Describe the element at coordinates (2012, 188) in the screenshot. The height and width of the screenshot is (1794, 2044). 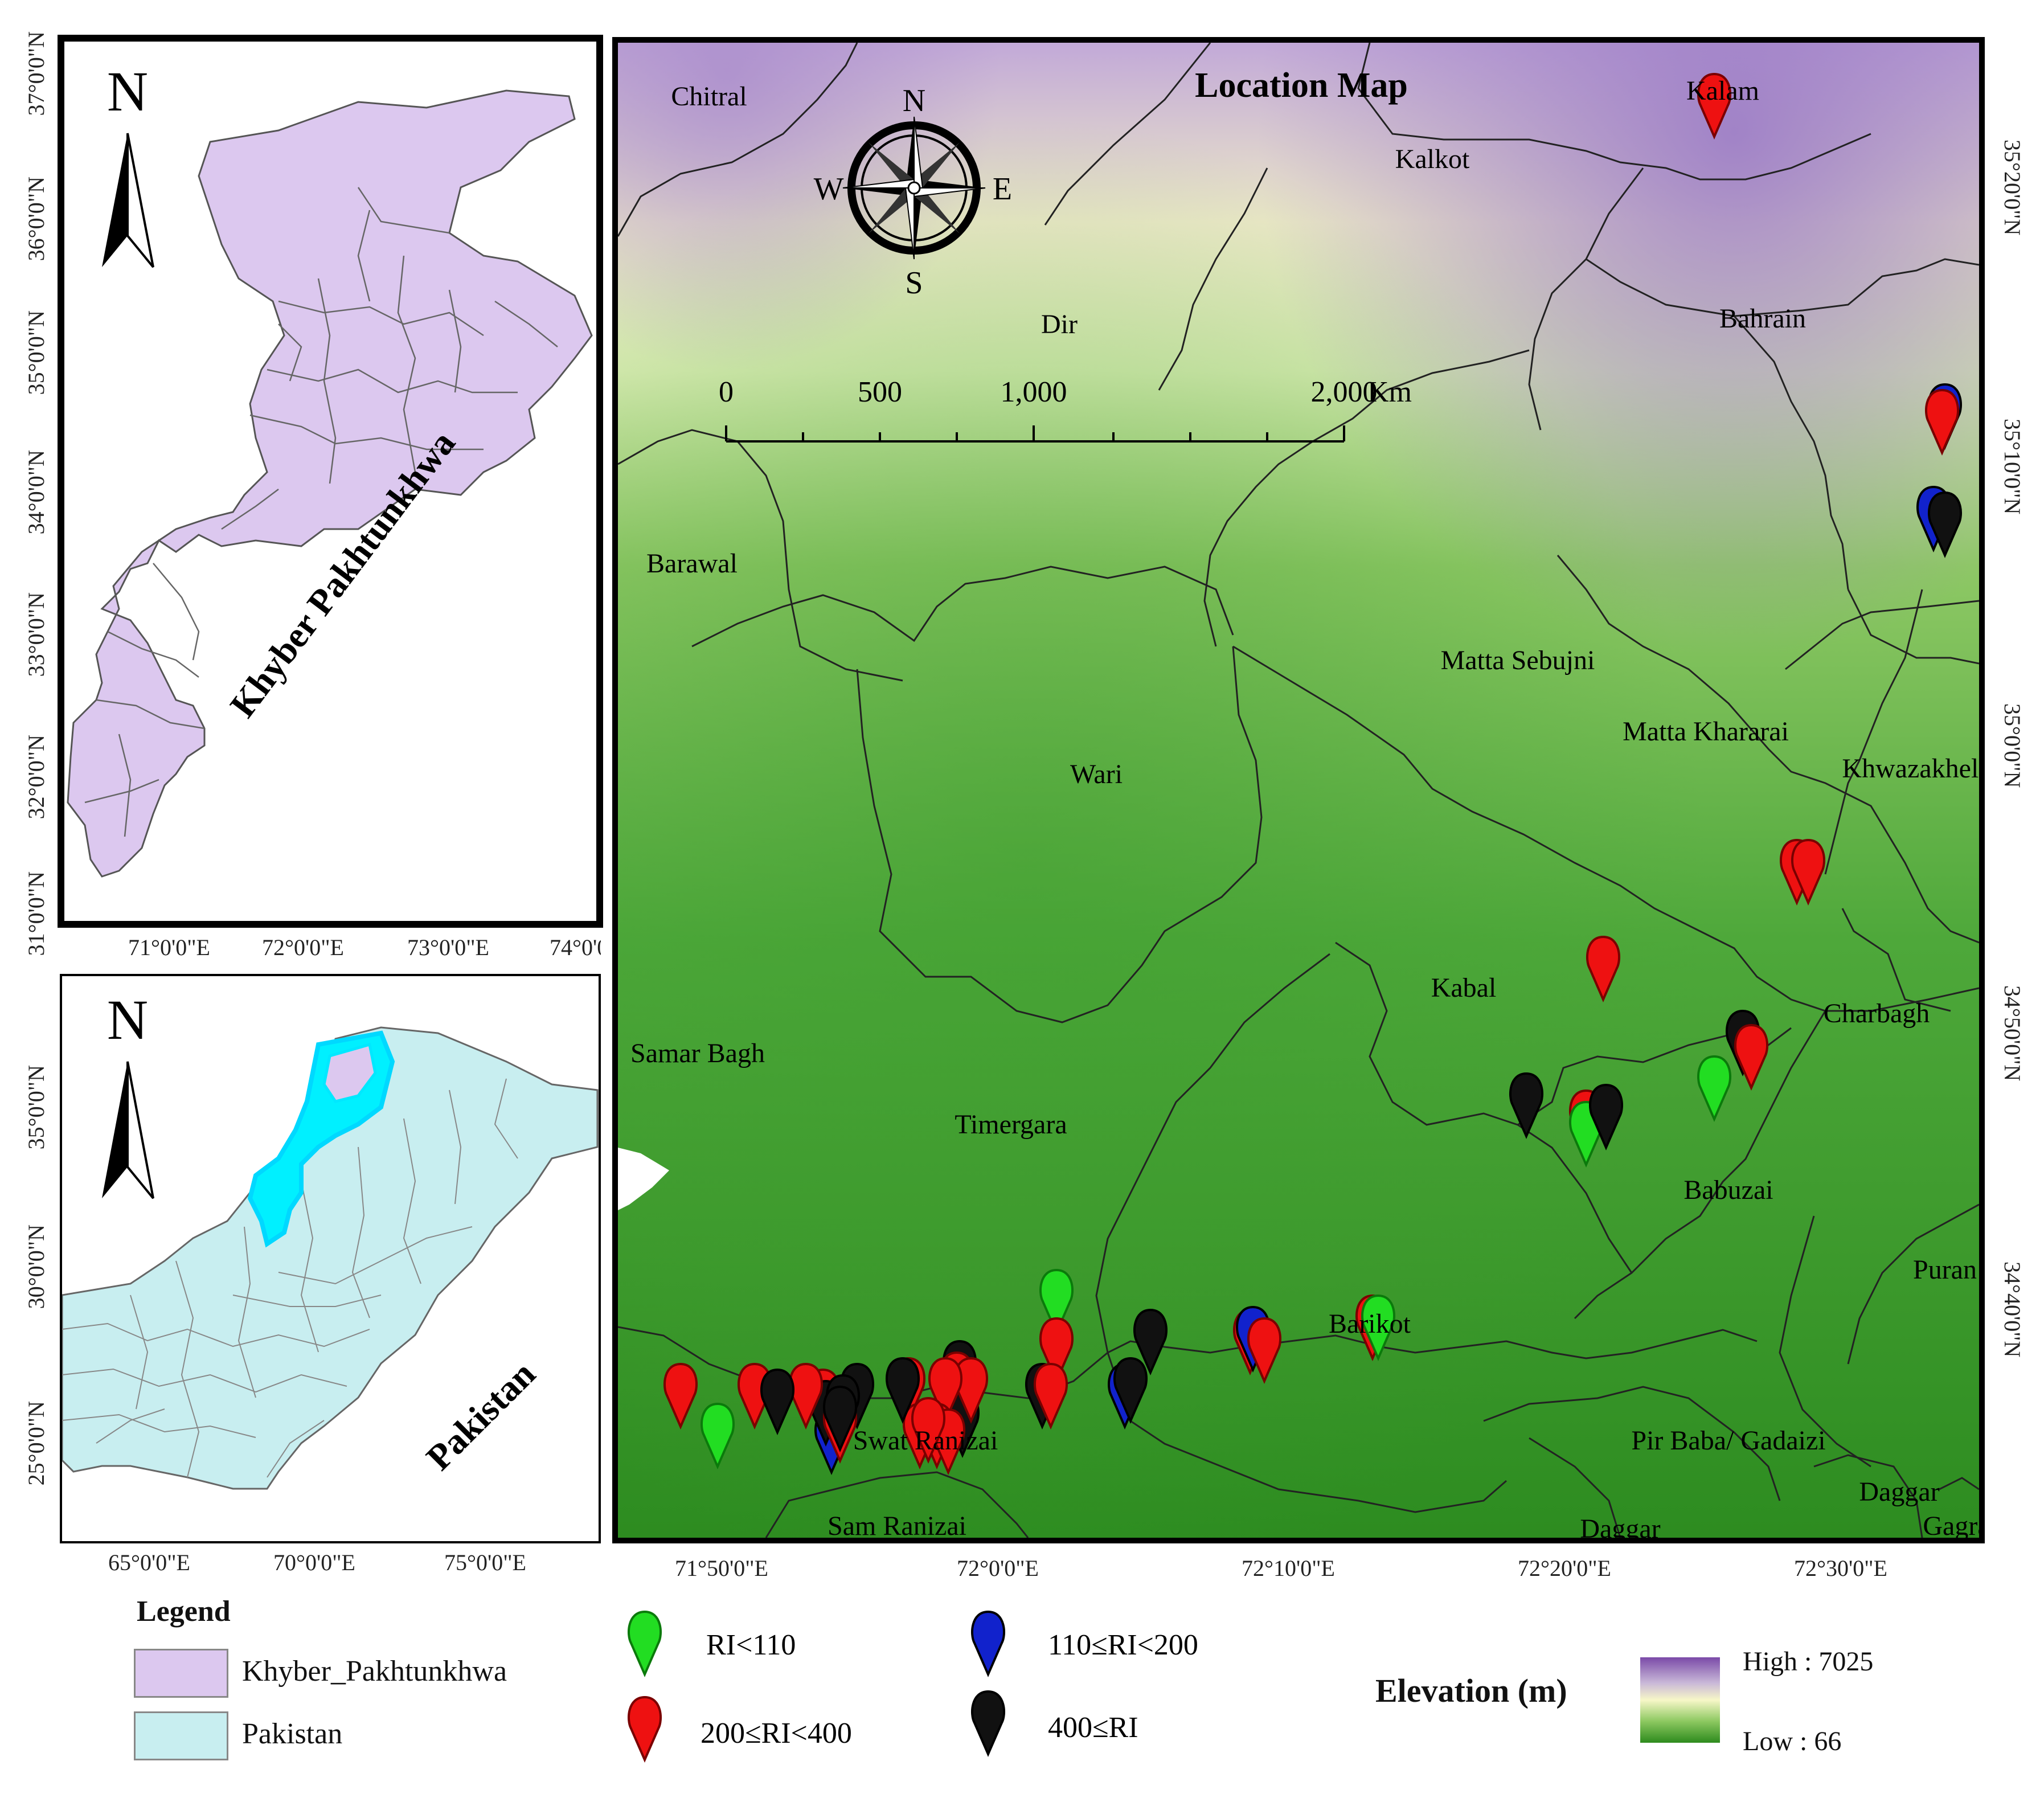
I see `main-lat-label-1: 35°20'0"N` at that location.